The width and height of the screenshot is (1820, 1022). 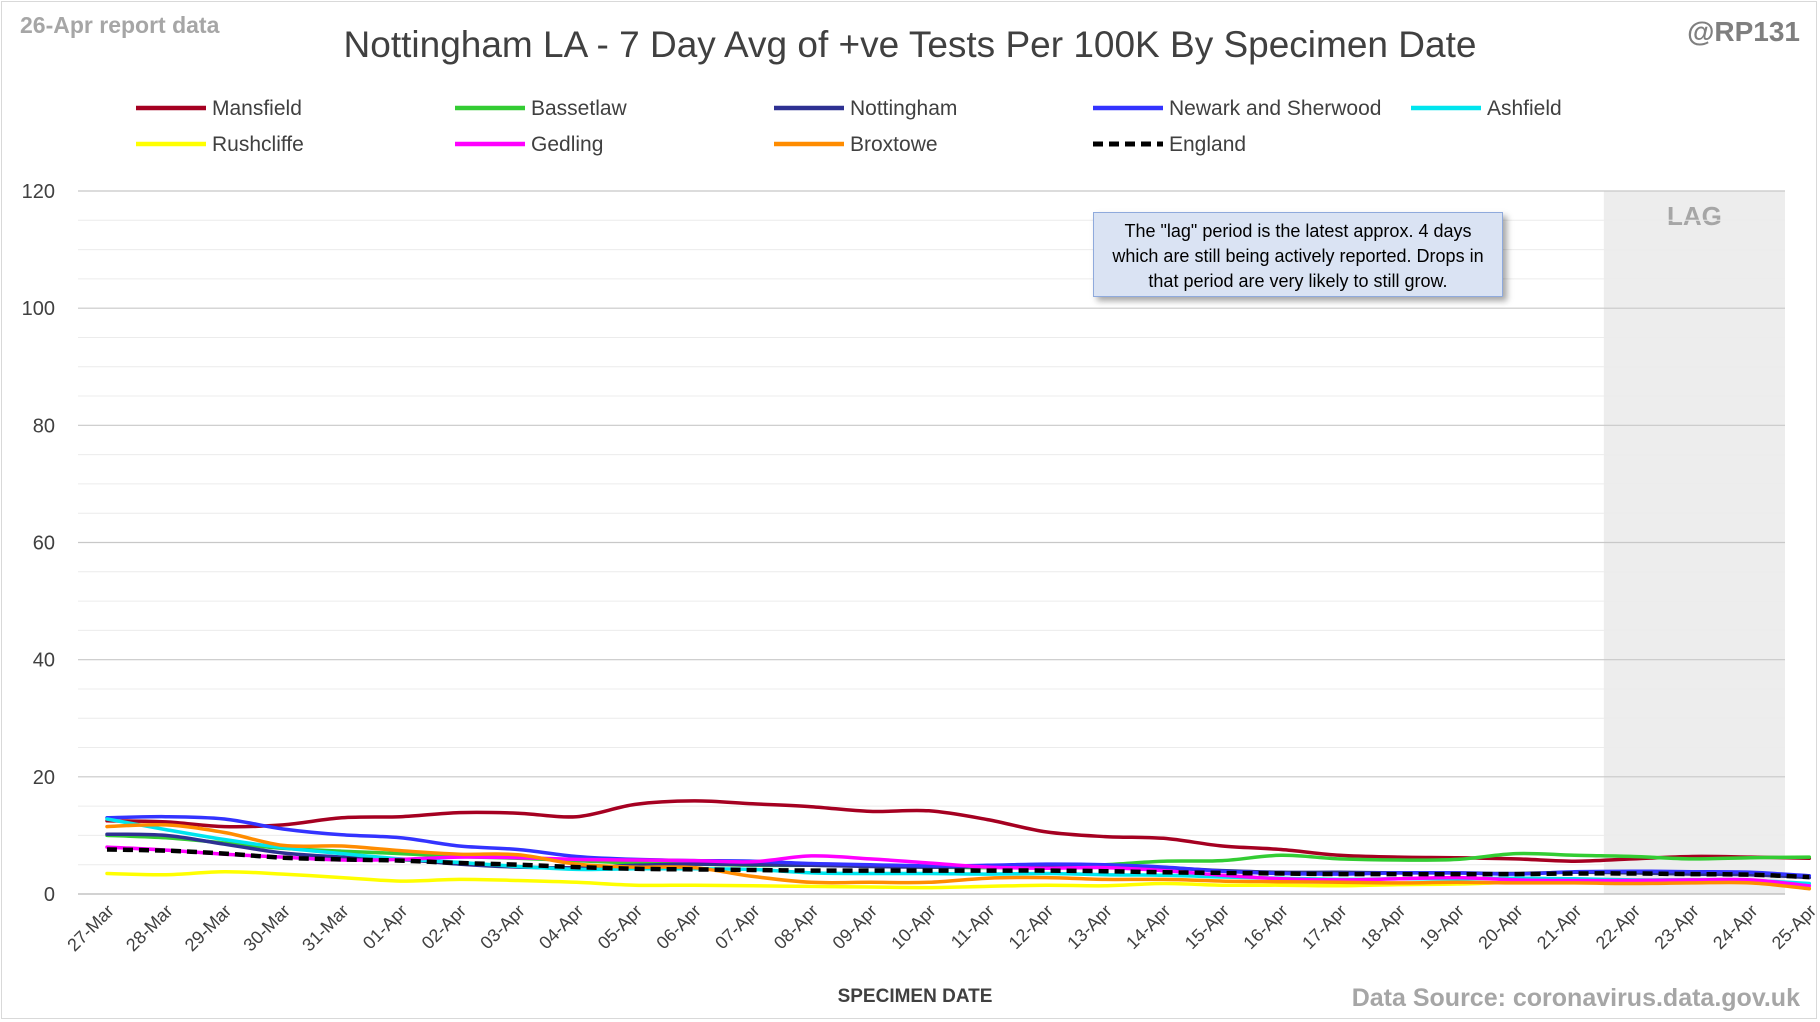 I want to click on x-tick-label: 17-Apr, so click(x=1324, y=927).